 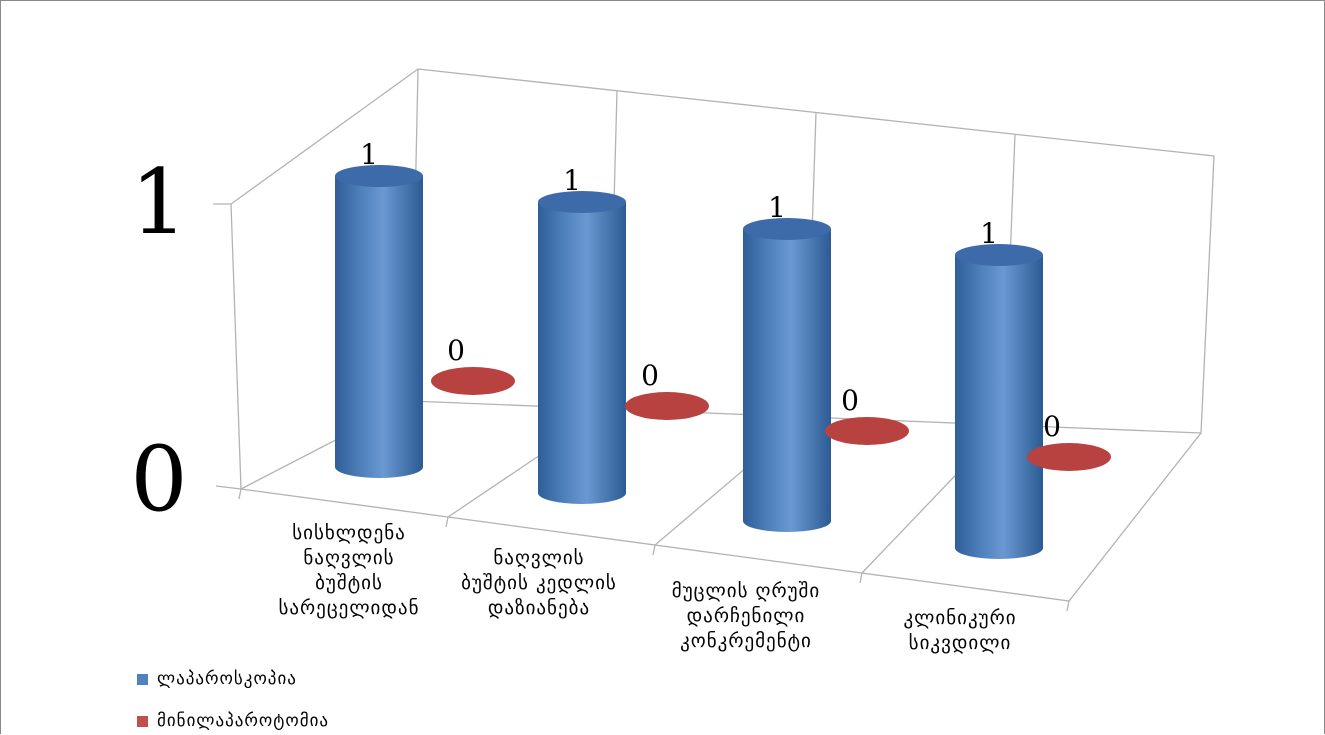 What do you see at coordinates (850, 400) in the screenshot?
I see `data-label-minilaparotomy-2: 0` at bounding box center [850, 400].